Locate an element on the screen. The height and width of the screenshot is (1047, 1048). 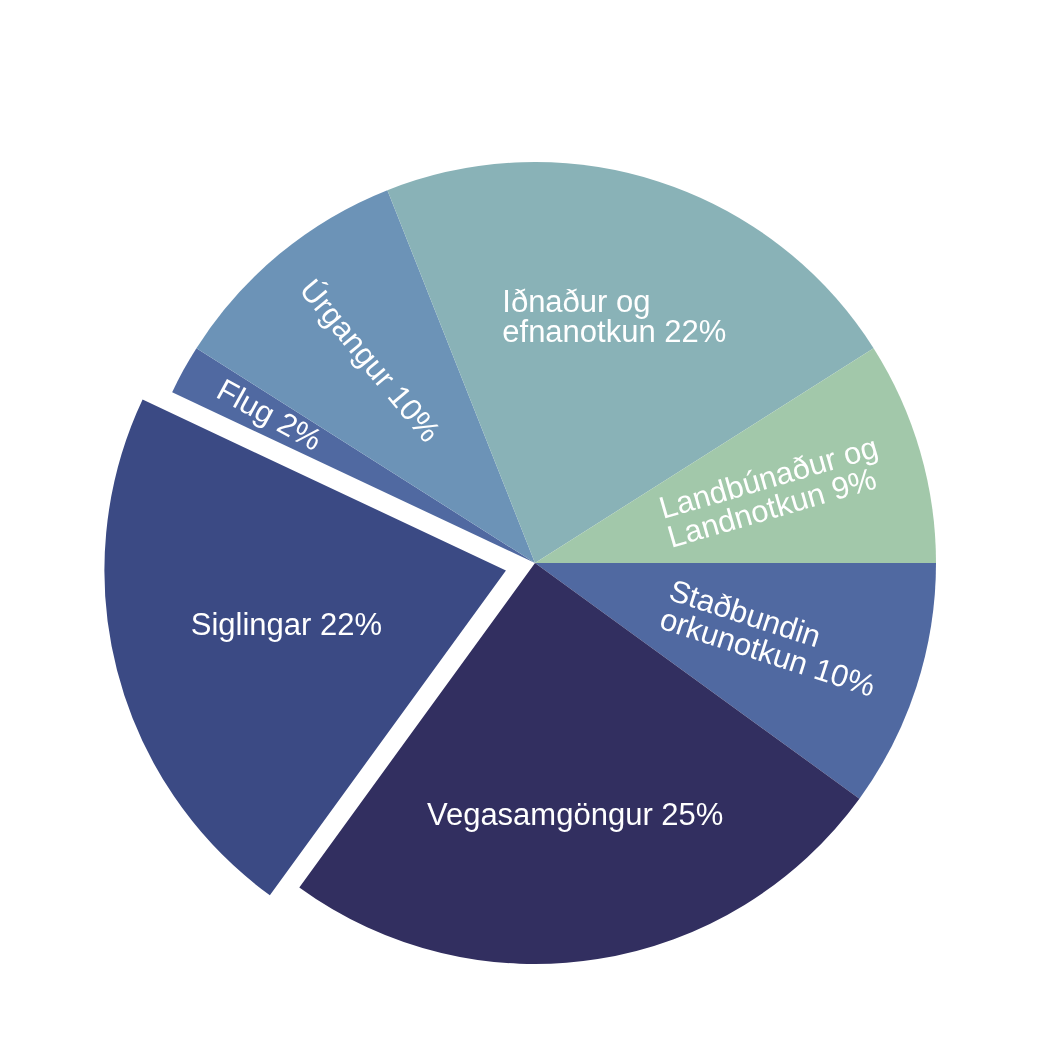
slice-label: Siglingar 22% is located at coordinates (286, 625).